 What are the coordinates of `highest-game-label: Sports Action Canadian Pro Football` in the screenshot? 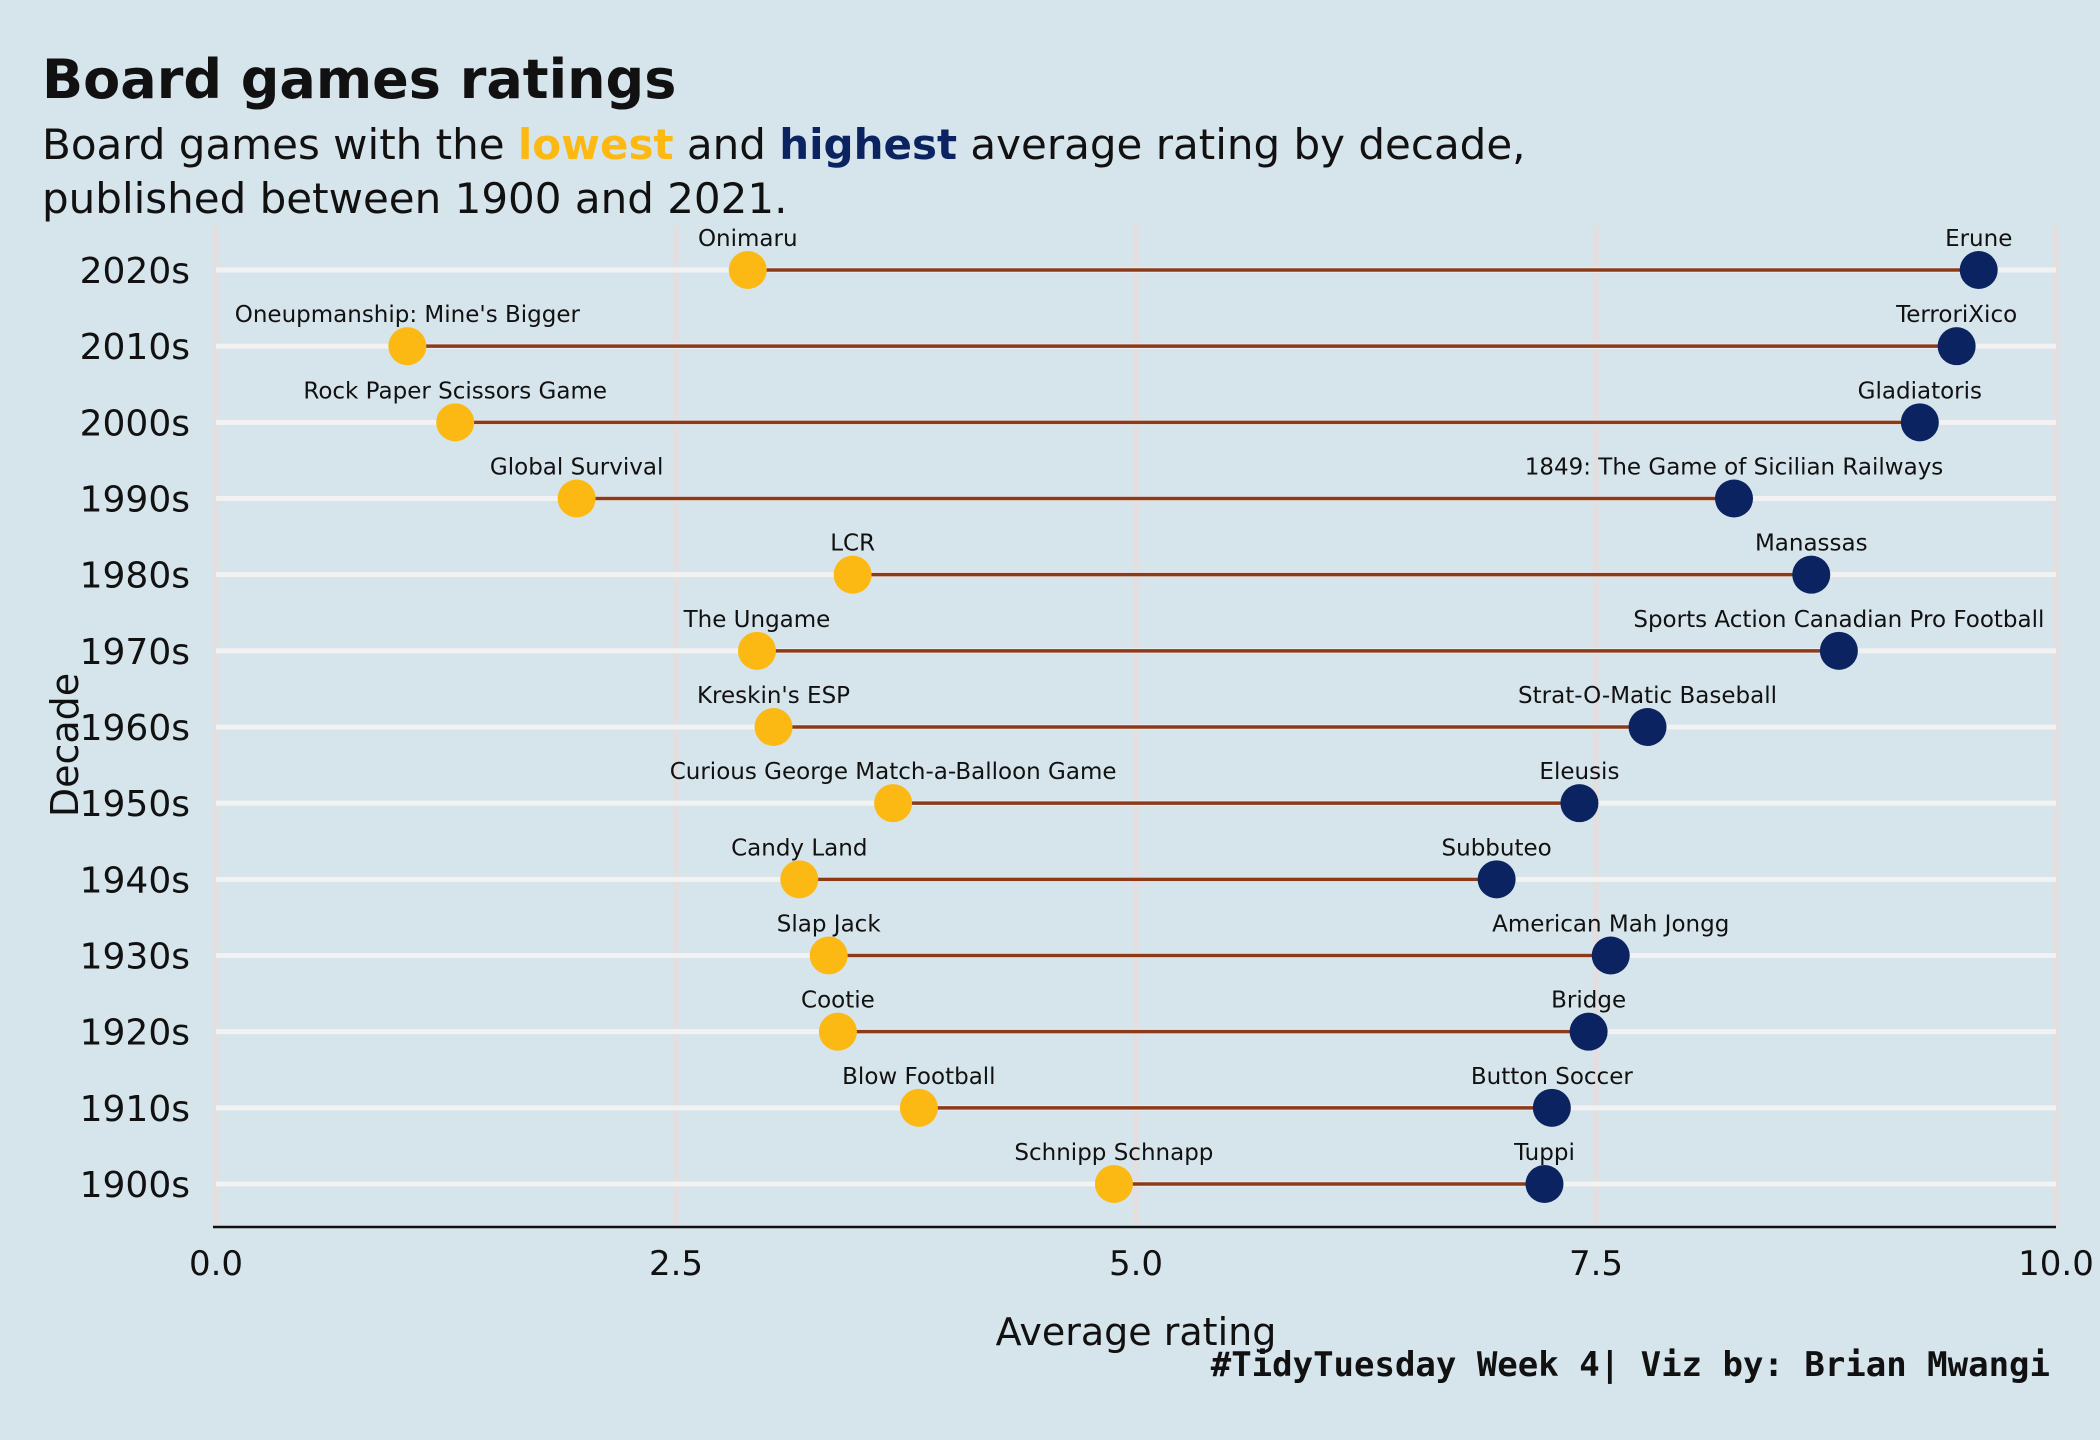 It's located at (1838, 620).